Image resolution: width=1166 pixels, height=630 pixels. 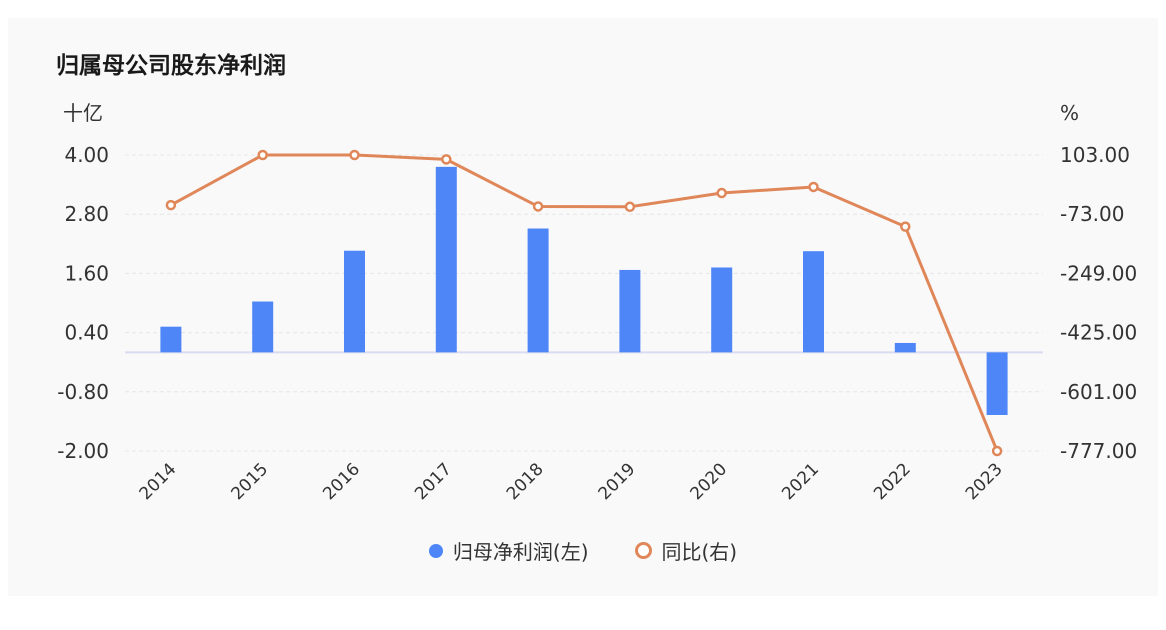 What do you see at coordinates (721, 193) in the screenshot?
I see `yoy-point-2020` at bounding box center [721, 193].